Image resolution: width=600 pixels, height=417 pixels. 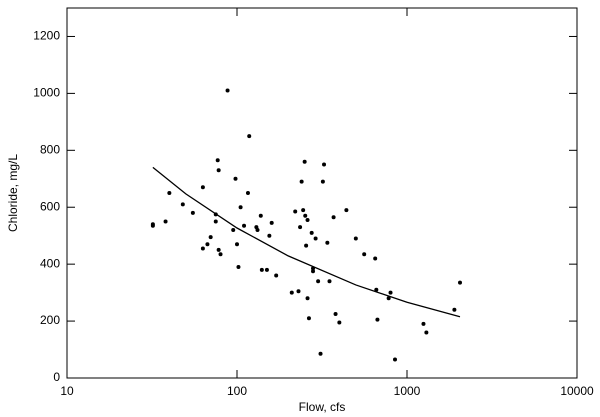 What do you see at coordinates (50, 320) in the screenshot?
I see `y-tick-label: 200` at bounding box center [50, 320].